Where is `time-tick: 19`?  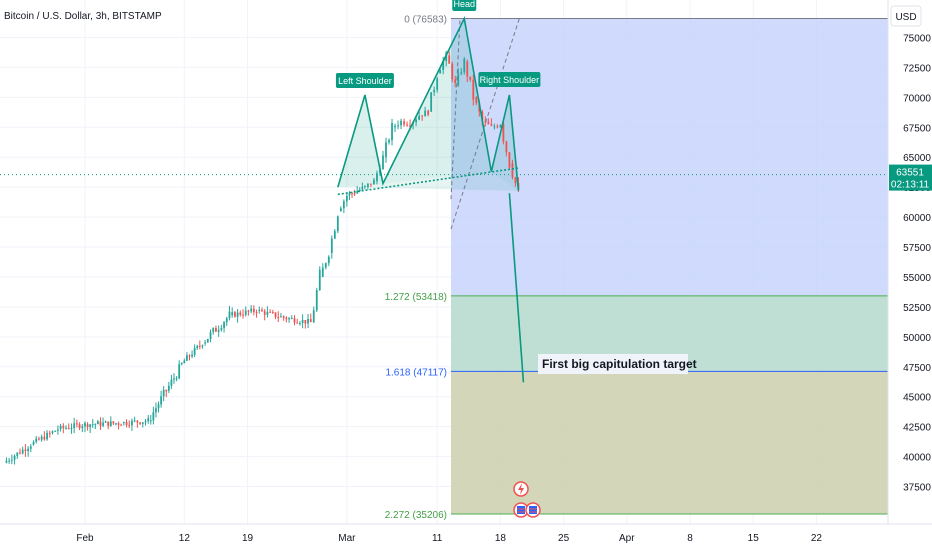 time-tick: 19 is located at coordinates (248, 538).